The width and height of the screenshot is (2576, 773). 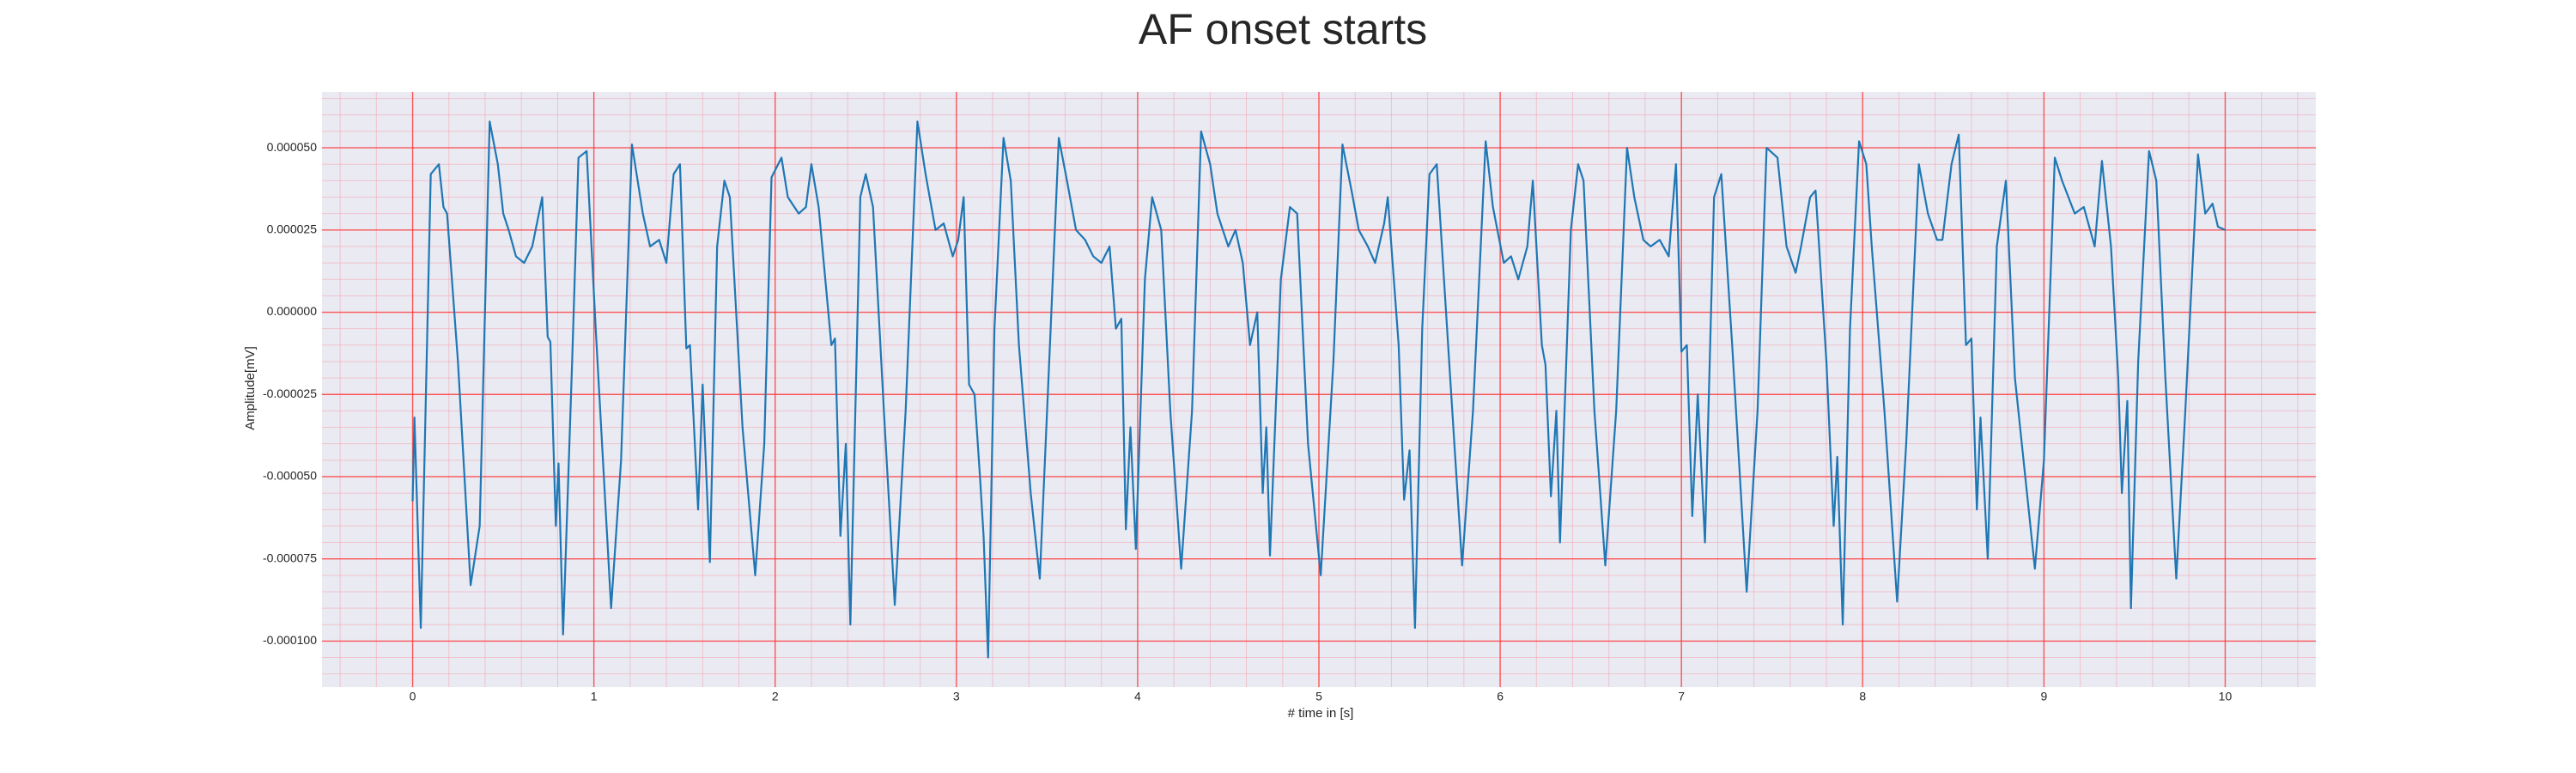 I want to click on x-tick-label: 4, so click(x=1137, y=696).